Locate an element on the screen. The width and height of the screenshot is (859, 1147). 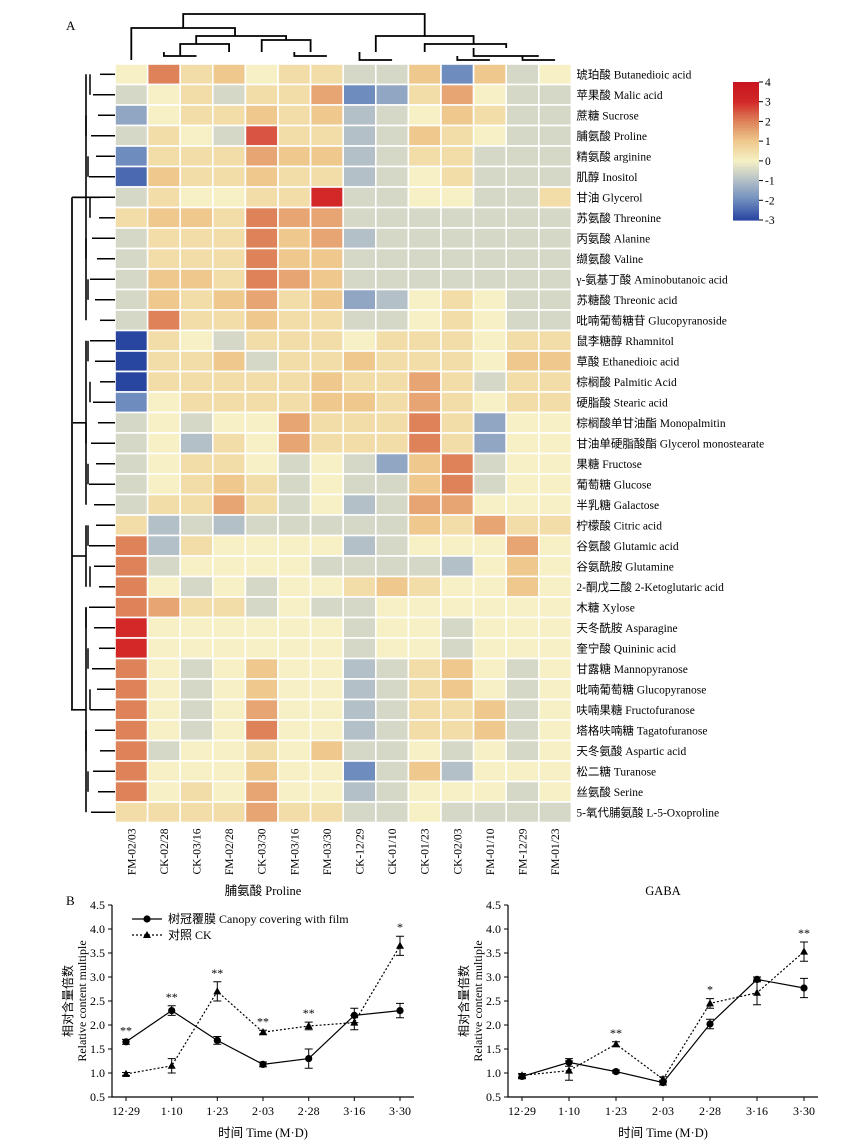
legend-label-ck: 对照 CK is located at coordinates (190, 935).